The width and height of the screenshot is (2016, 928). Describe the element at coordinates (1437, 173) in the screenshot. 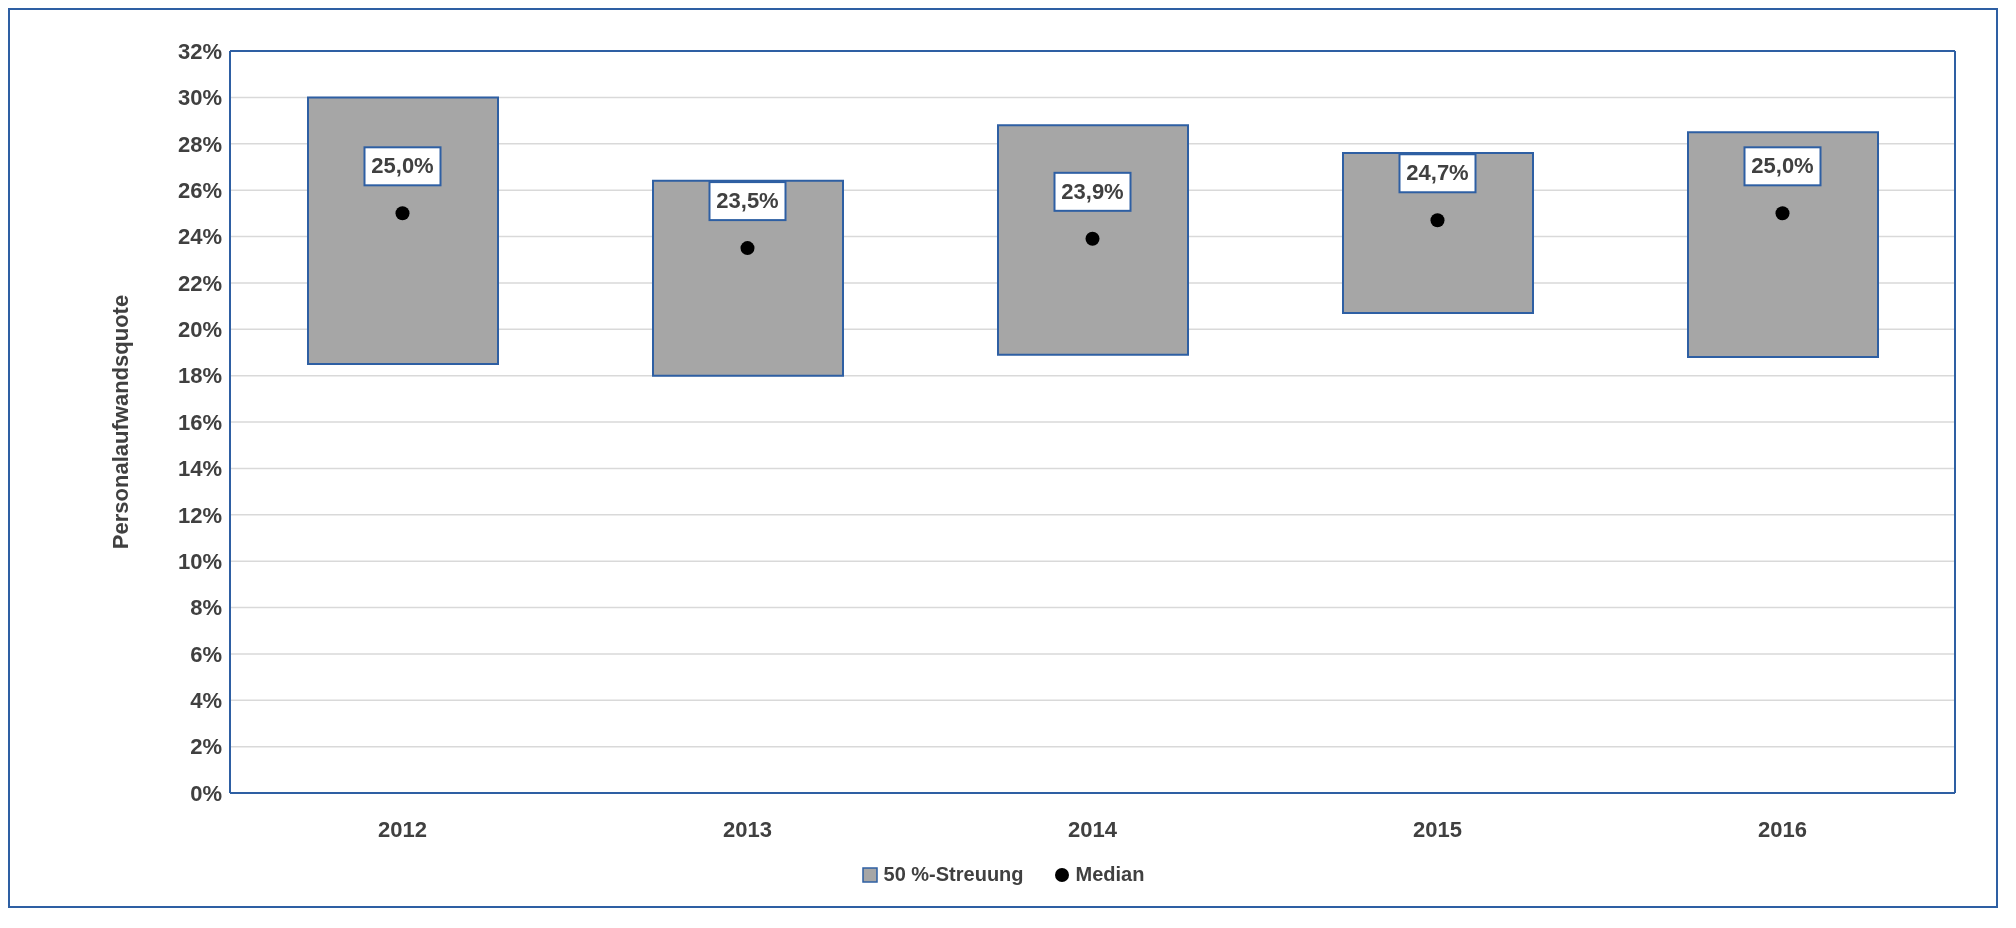

I see `data-label: 24,7%` at that location.